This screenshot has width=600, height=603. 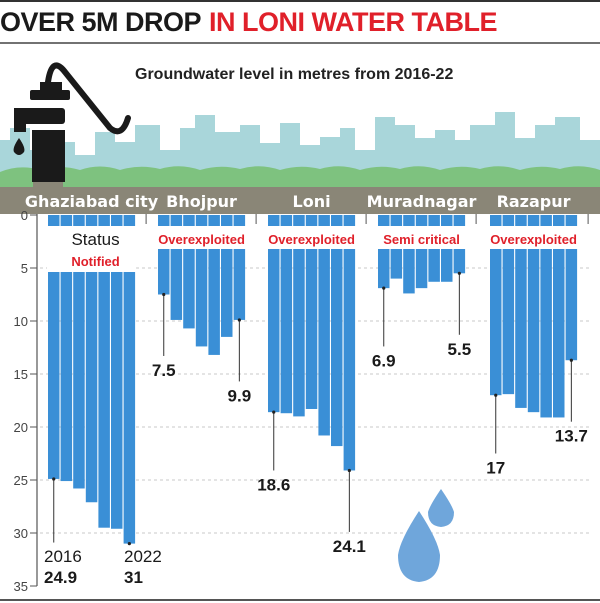 I want to click on last-value-label: 24.1, so click(x=349, y=546).